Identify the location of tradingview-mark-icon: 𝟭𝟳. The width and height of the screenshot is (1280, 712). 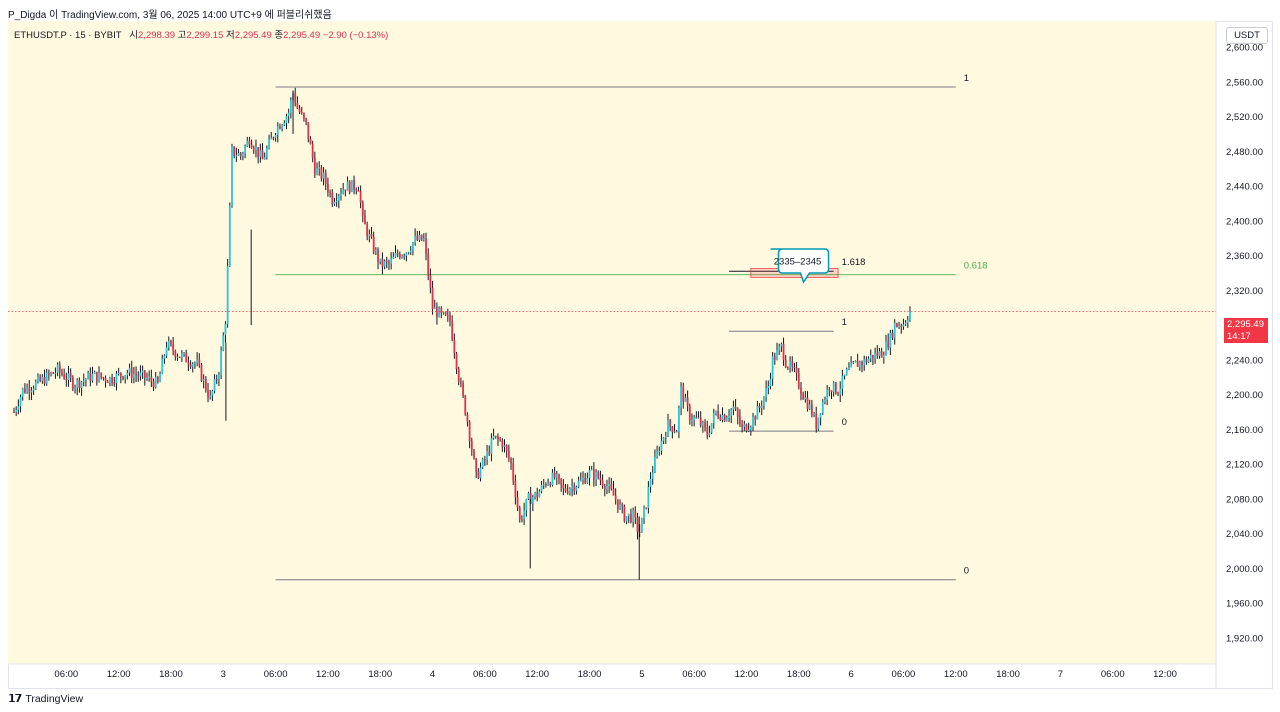
(15, 699).